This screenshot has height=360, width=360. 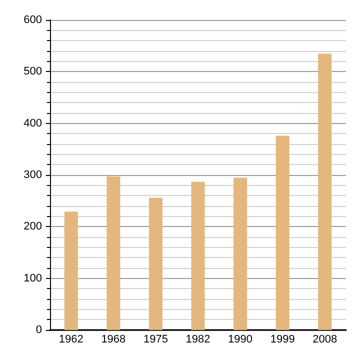 What do you see at coordinates (113, 340) in the screenshot?
I see `x-tick-label: 1968` at bounding box center [113, 340].